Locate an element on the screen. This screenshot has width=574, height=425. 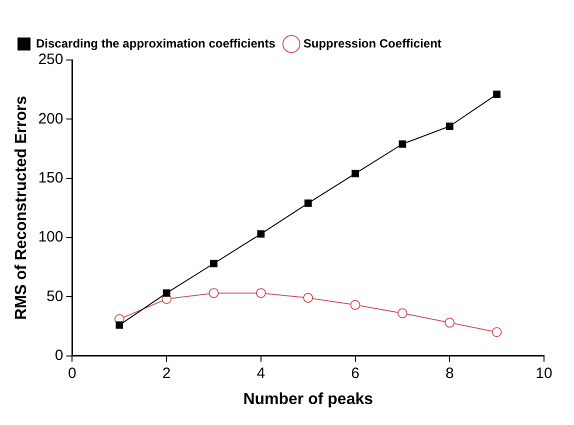
y-tick-label: 100 is located at coordinates (51, 237).